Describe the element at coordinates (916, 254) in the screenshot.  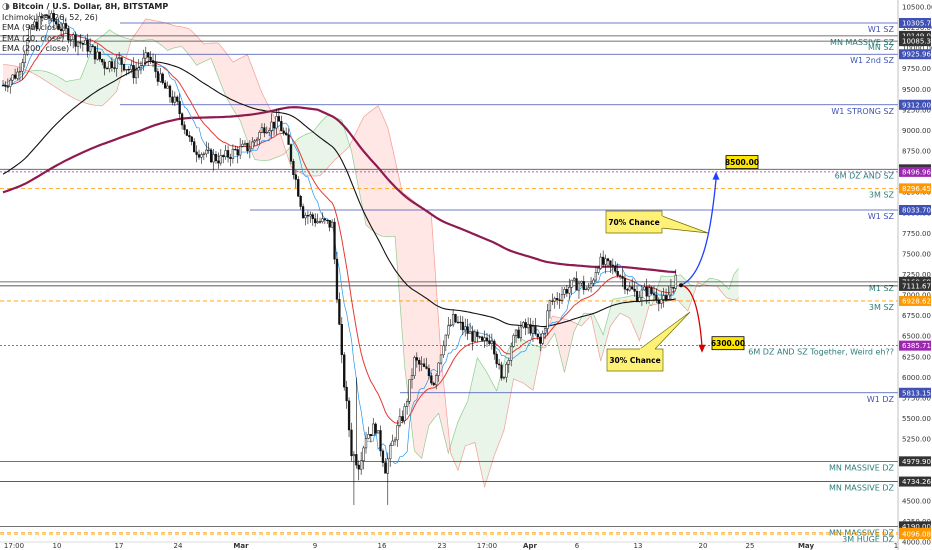
I see `price-tick-label: 7500.00` at that location.